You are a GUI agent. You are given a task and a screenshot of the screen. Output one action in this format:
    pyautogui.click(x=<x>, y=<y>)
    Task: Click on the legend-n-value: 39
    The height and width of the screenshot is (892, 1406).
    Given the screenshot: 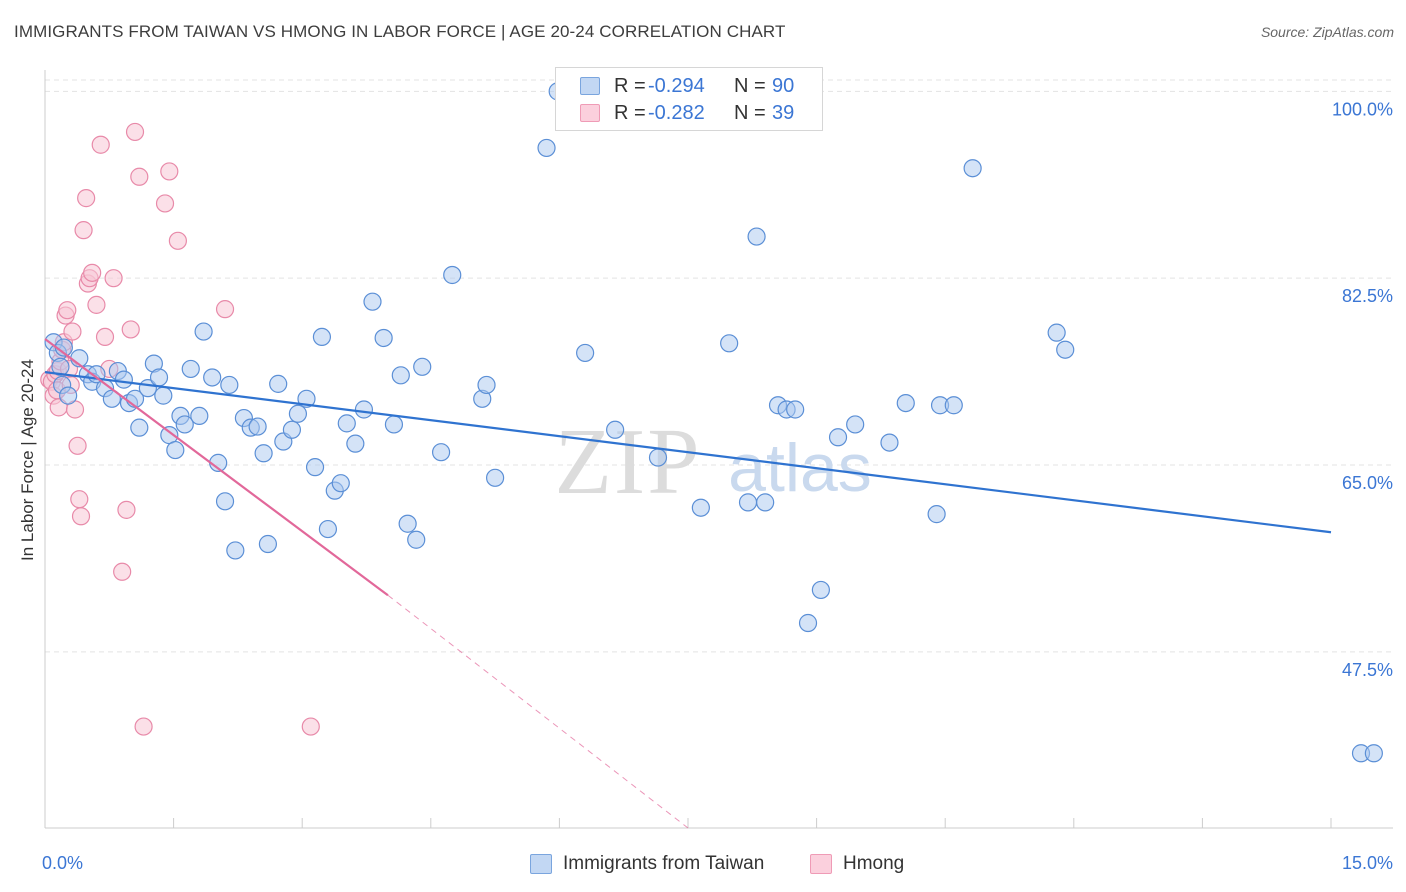 What is the action you would take?
    pyautogui.click(x=783, y=113)
    